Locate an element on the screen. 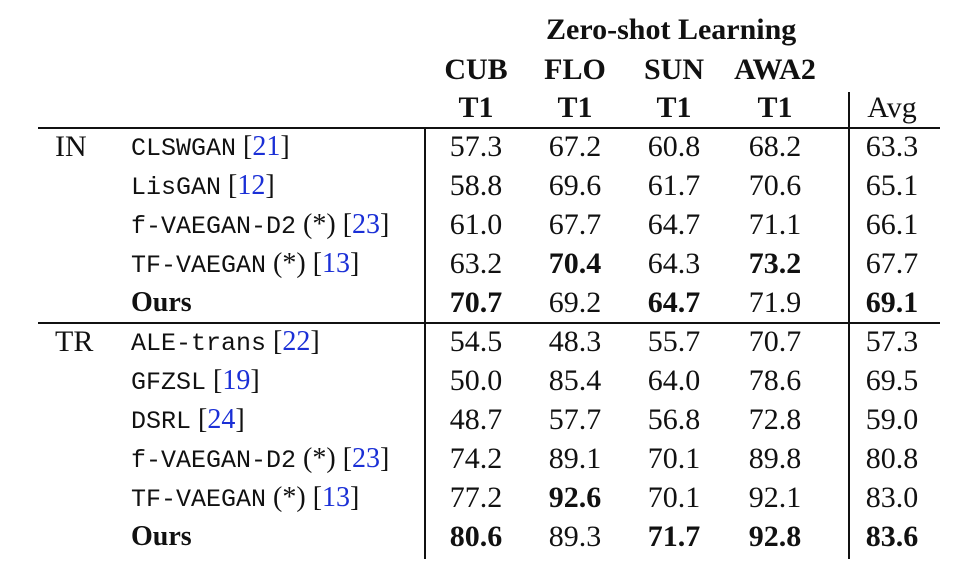  cell-sun: 64.3 is located at coordinates (674, 263).